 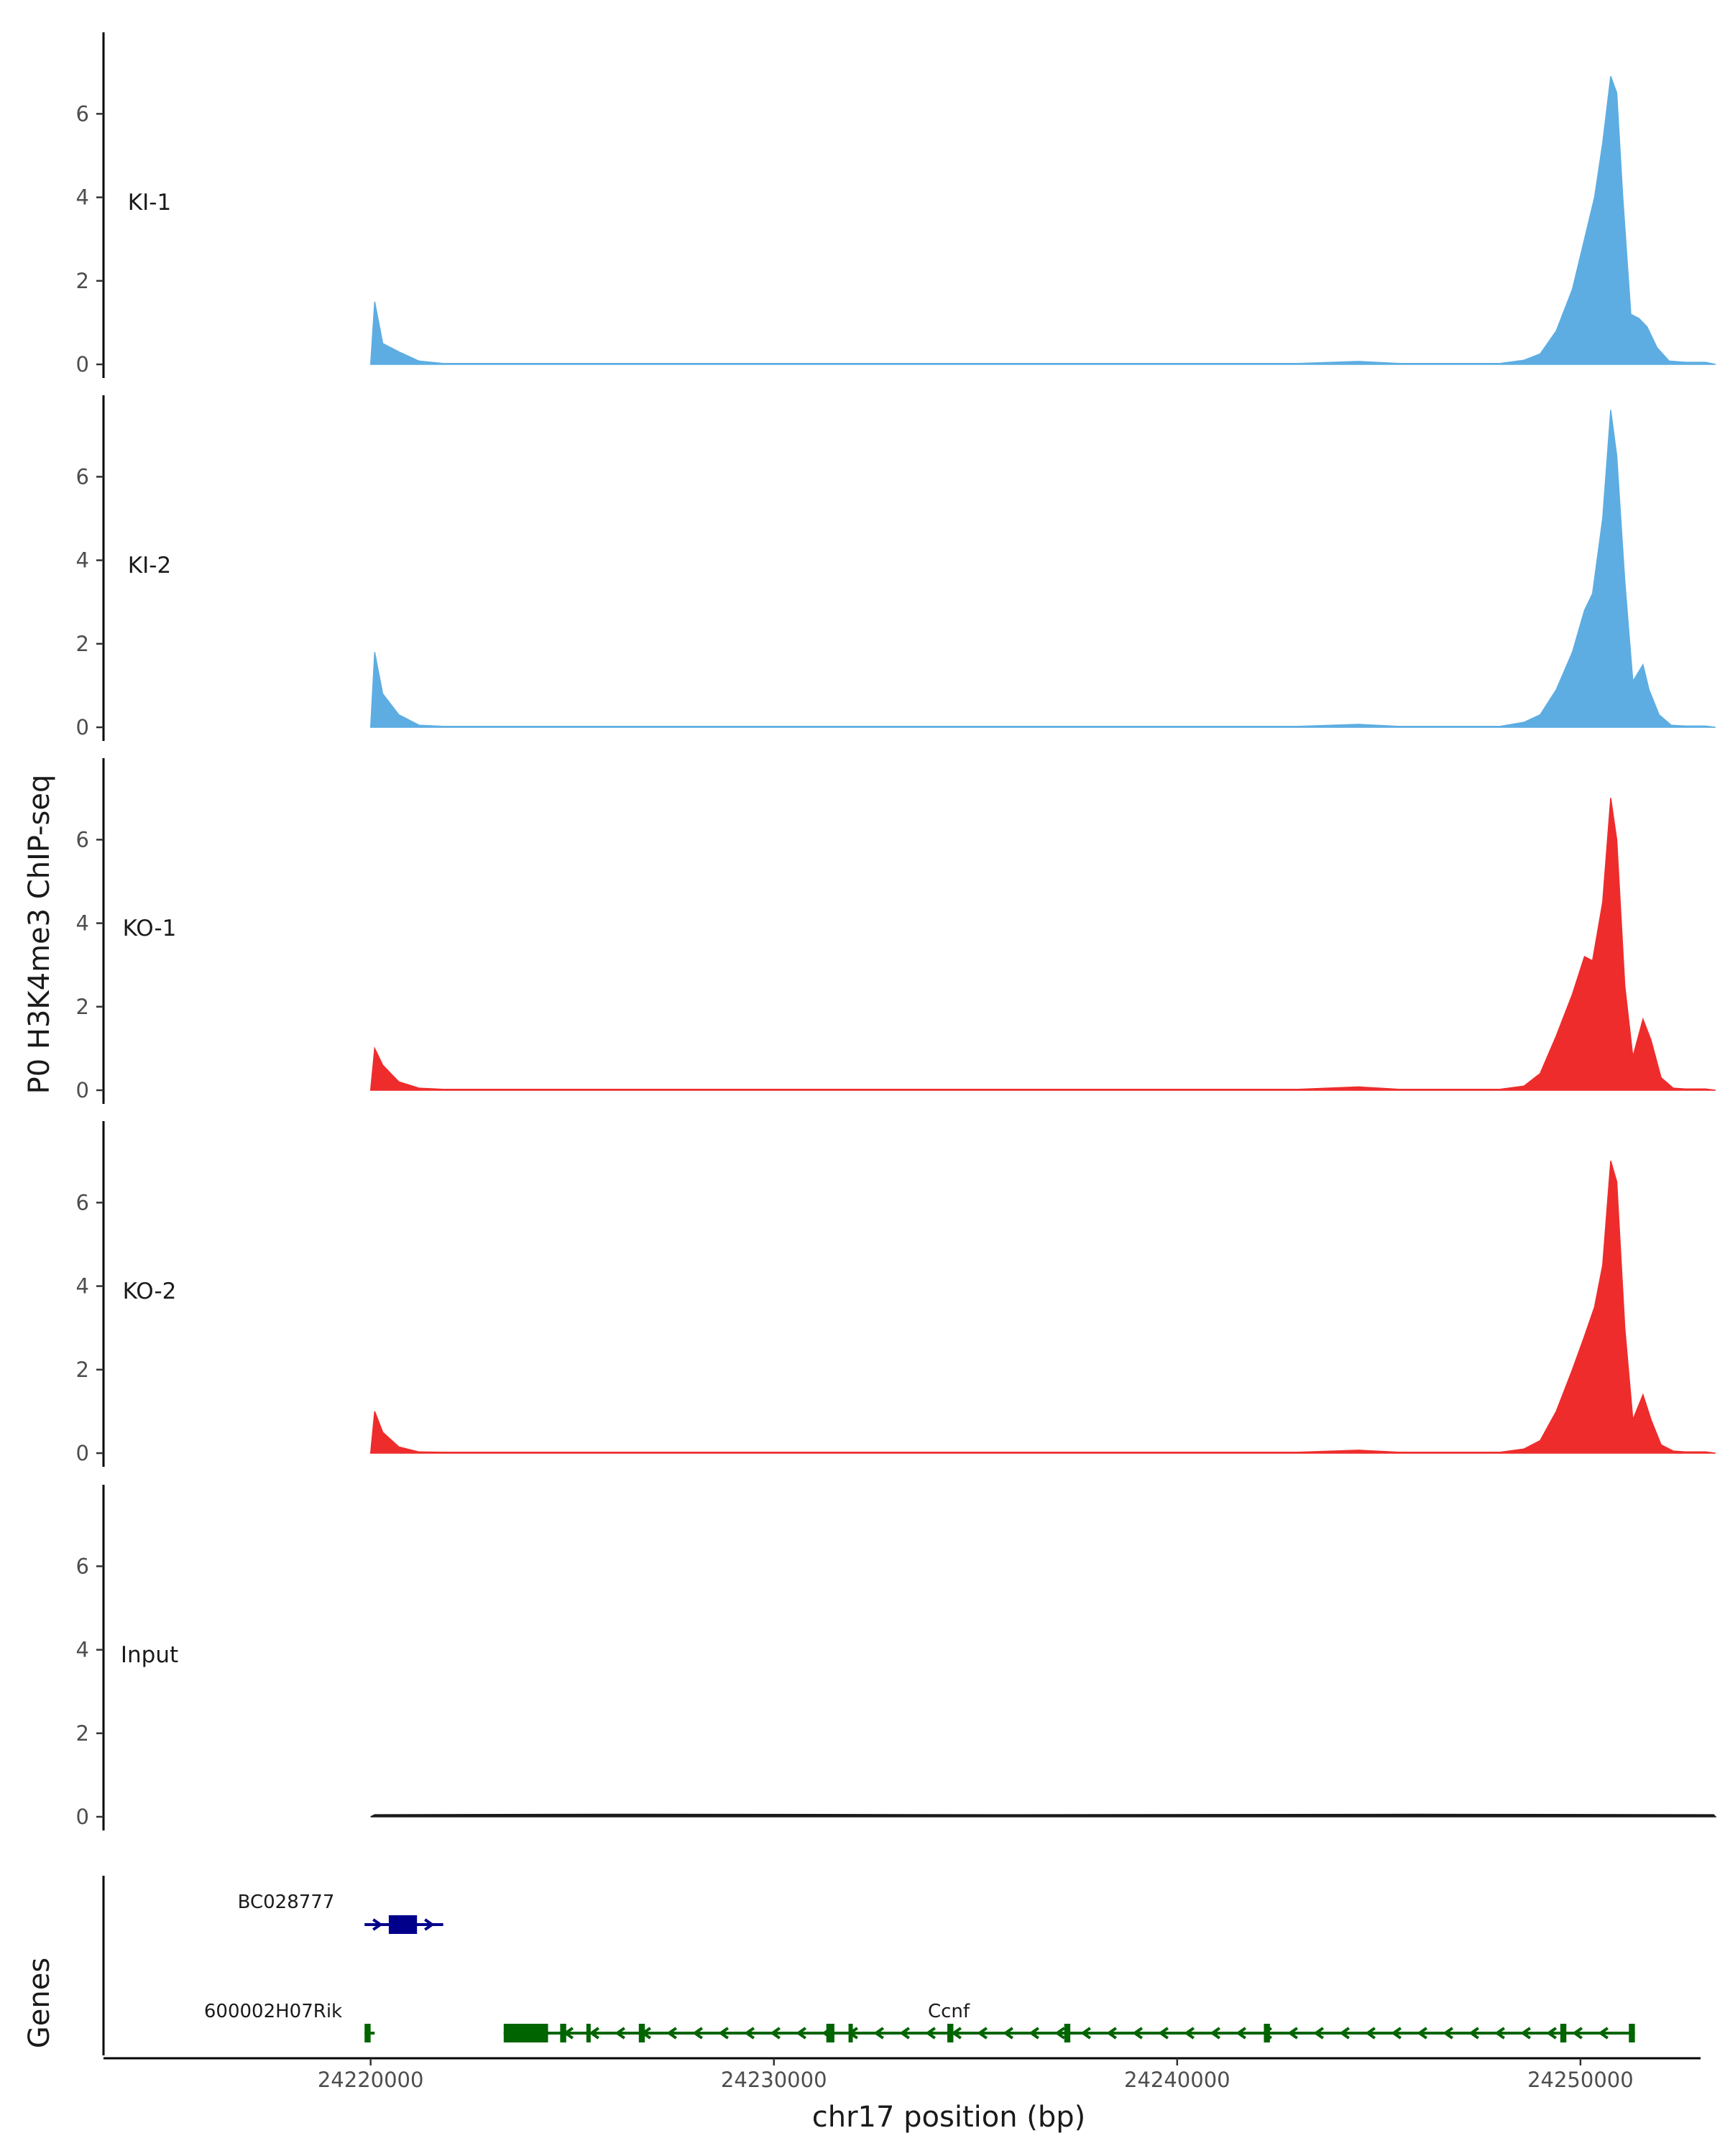 I want to click on gene-ccnf: Ccnf, so click(x=1069, y=2022).